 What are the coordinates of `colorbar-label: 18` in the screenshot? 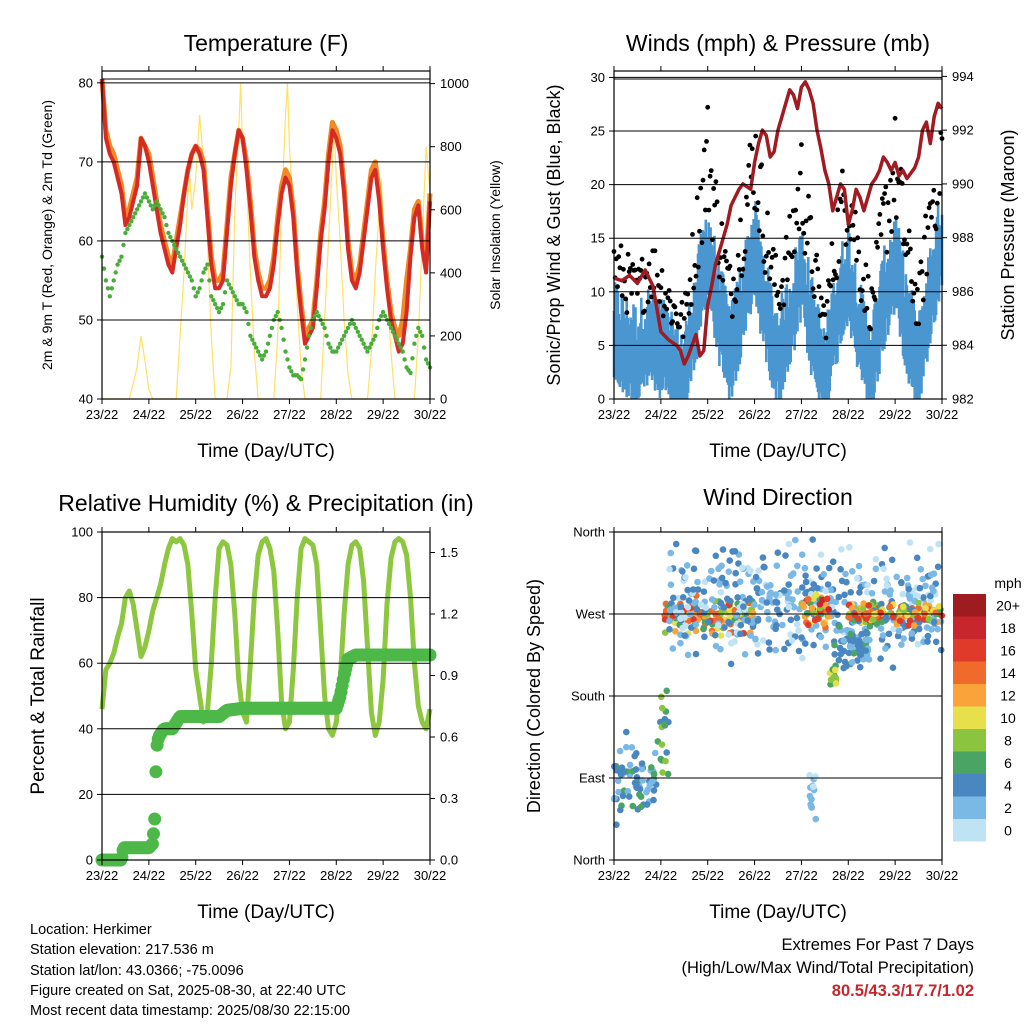 It's located at (1008, 628).